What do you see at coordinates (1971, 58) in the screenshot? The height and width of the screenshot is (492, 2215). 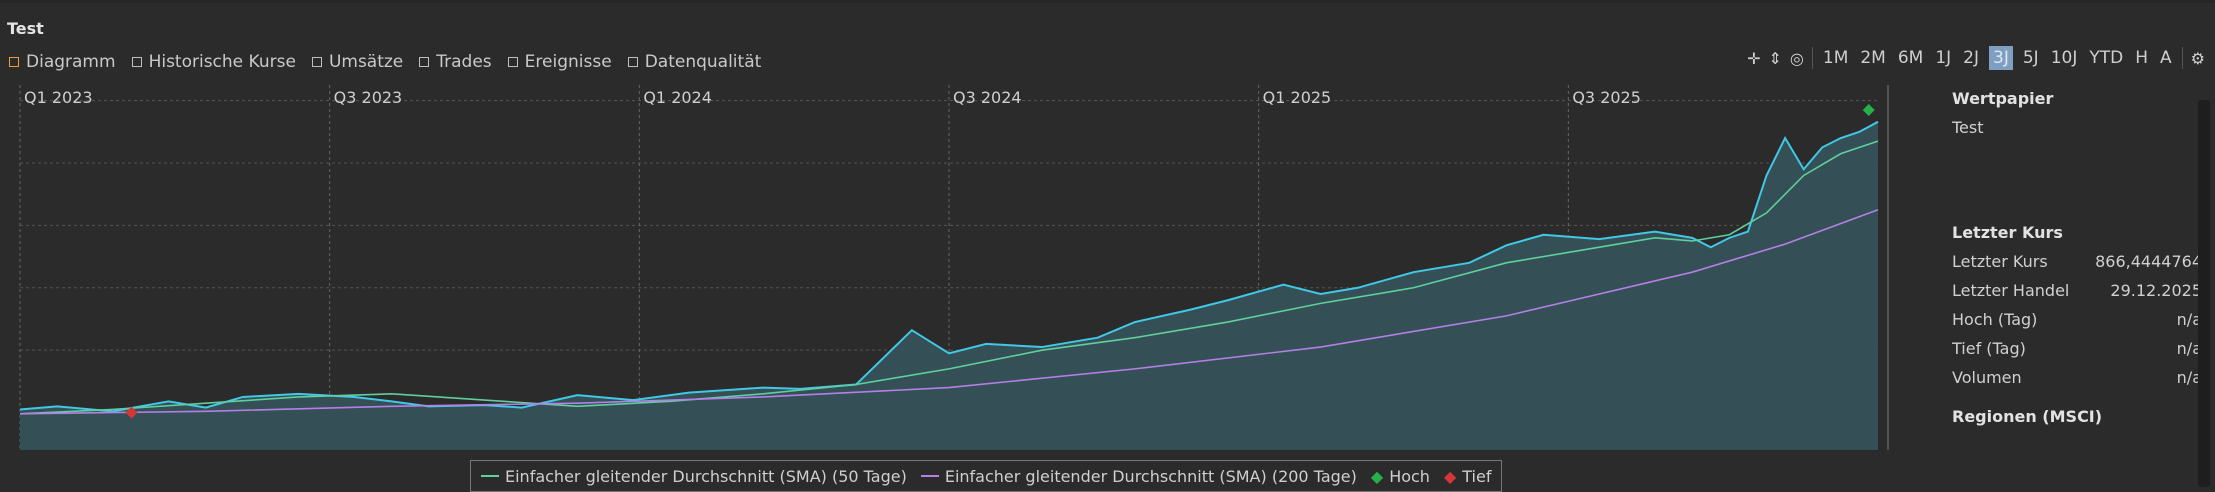 I see `range-2j: 2J` at bounding box center [1971, 58].